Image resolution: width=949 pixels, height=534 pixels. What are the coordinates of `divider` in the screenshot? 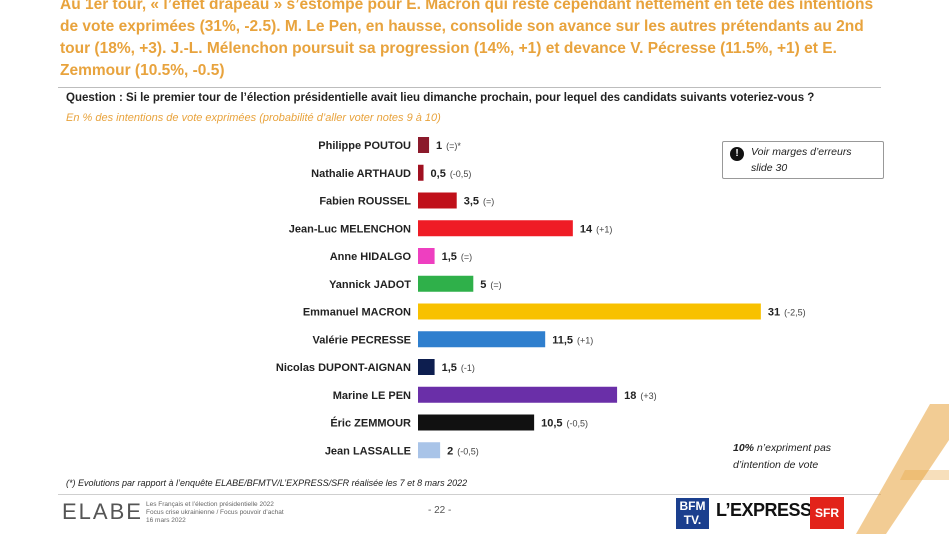 It's located at (469, 87).